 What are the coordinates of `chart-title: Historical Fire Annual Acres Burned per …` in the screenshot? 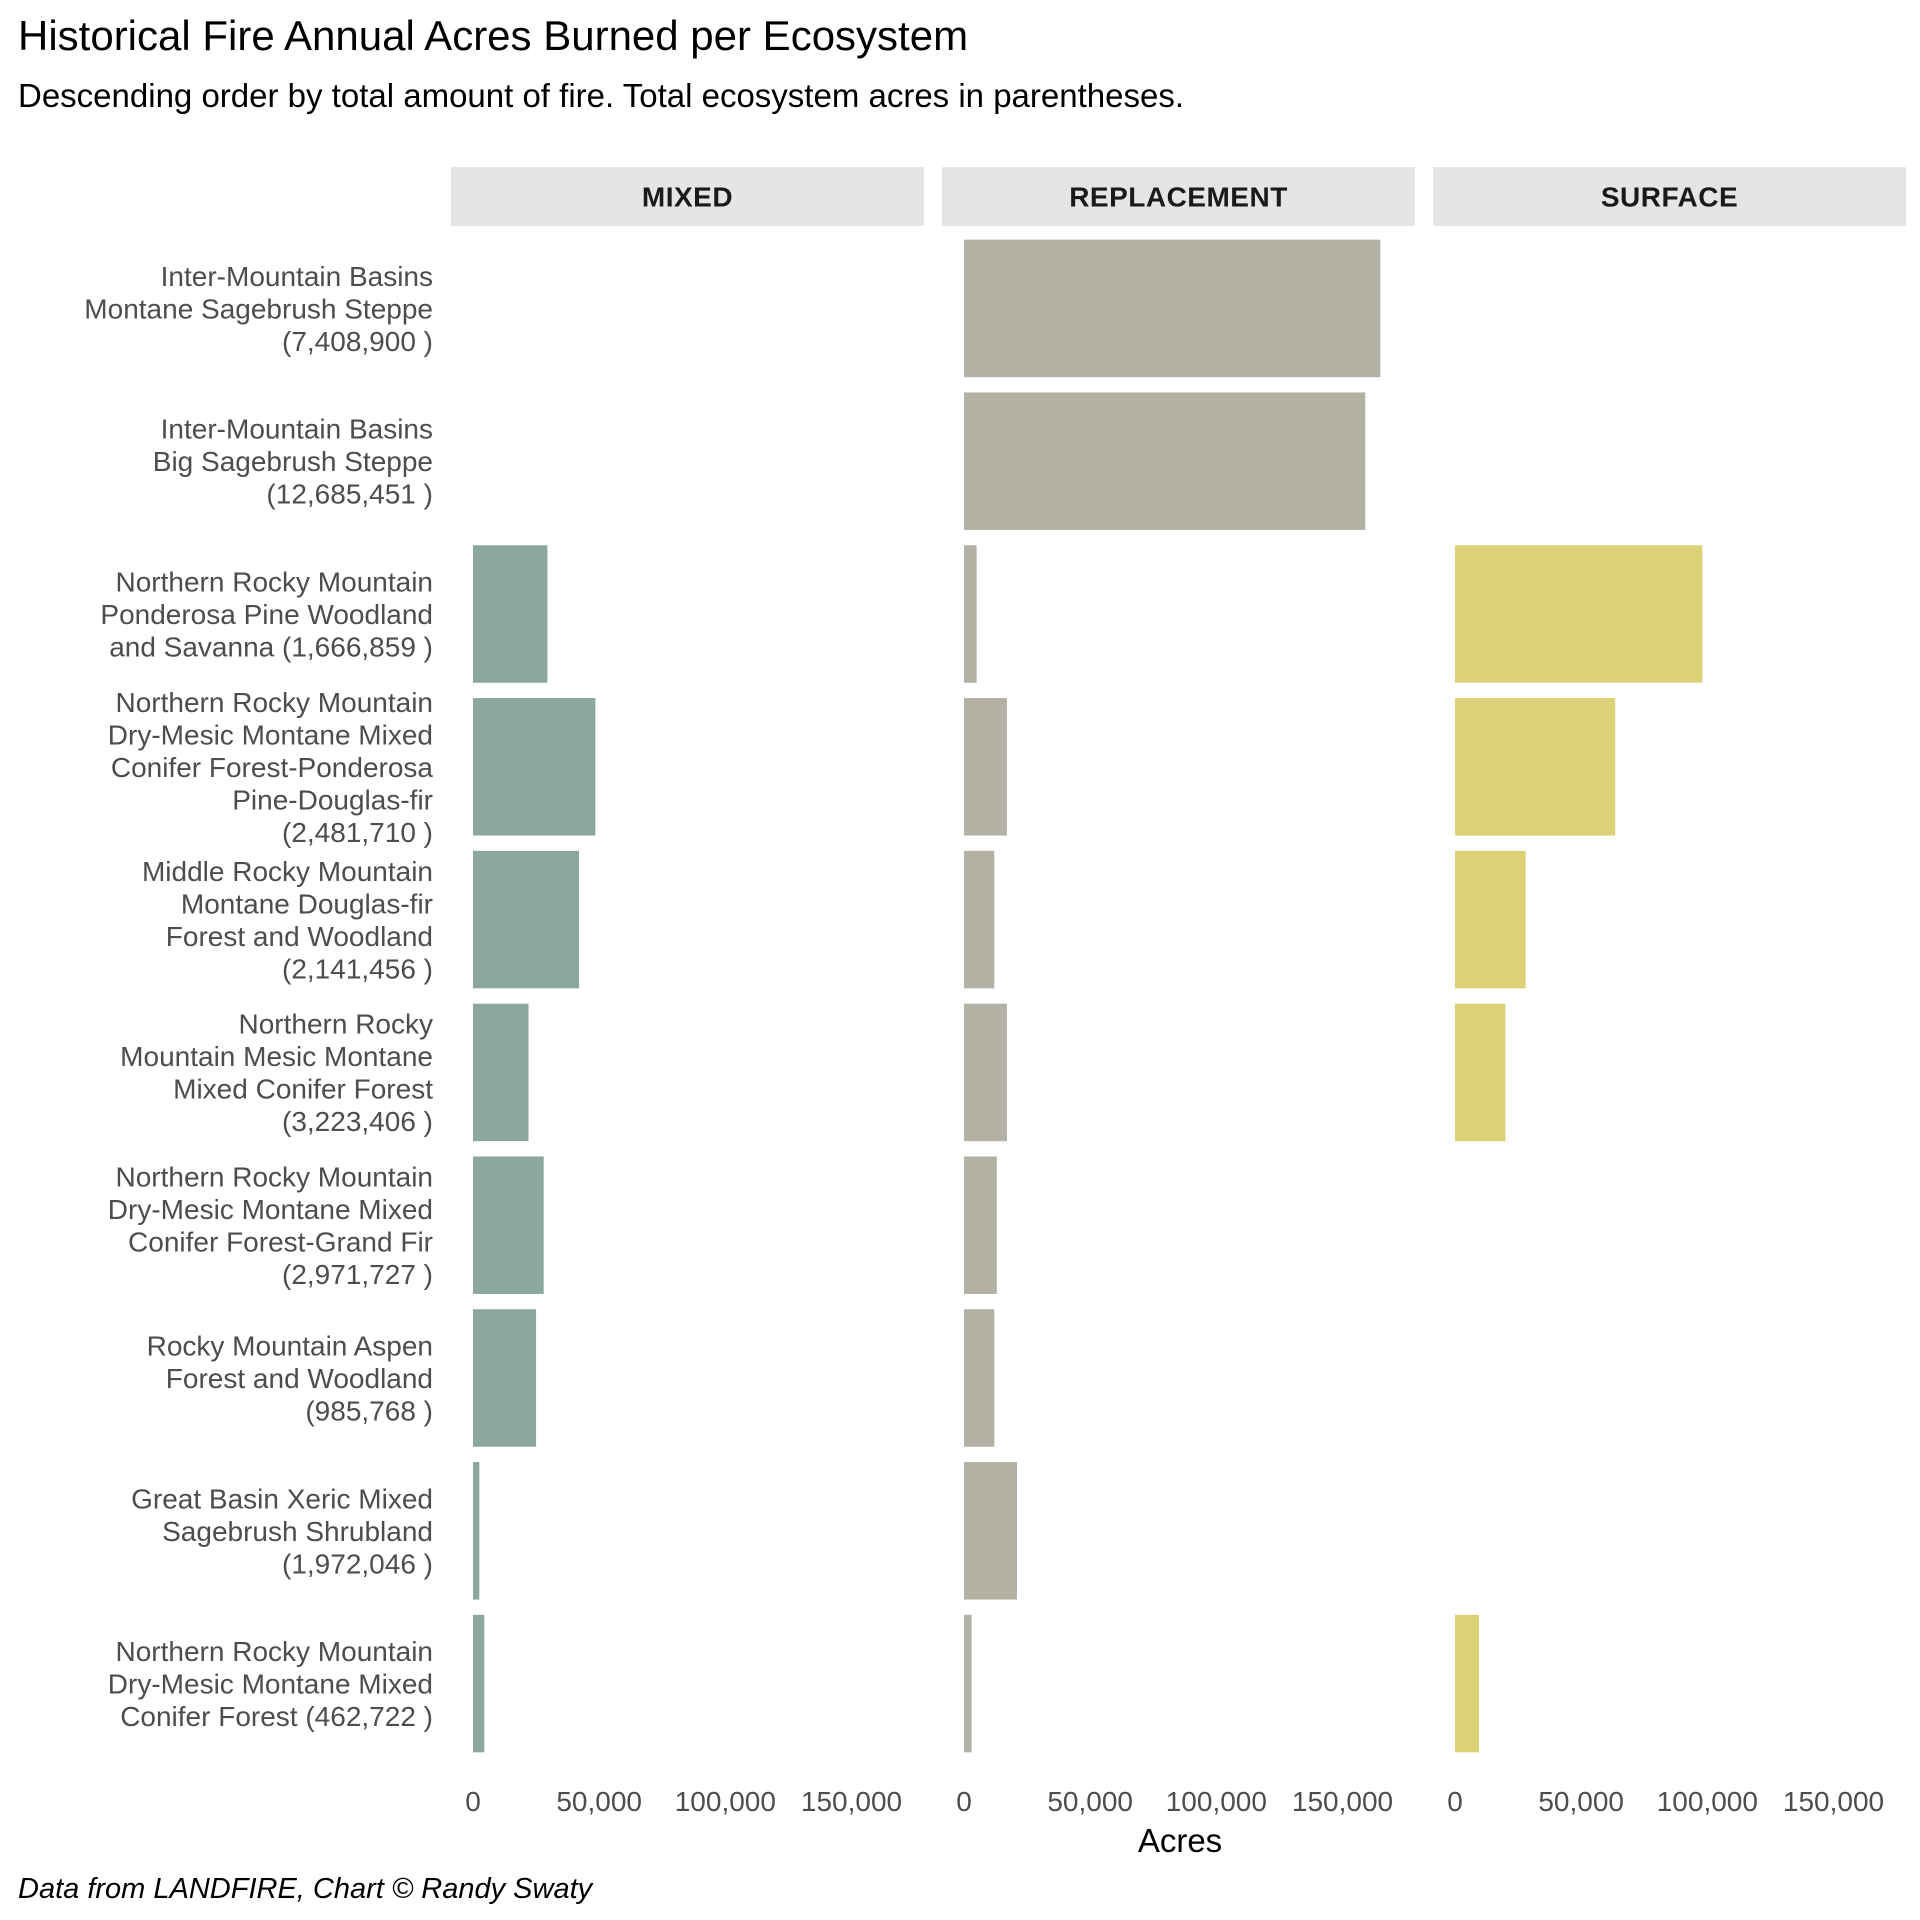 It's located at (493, 35).